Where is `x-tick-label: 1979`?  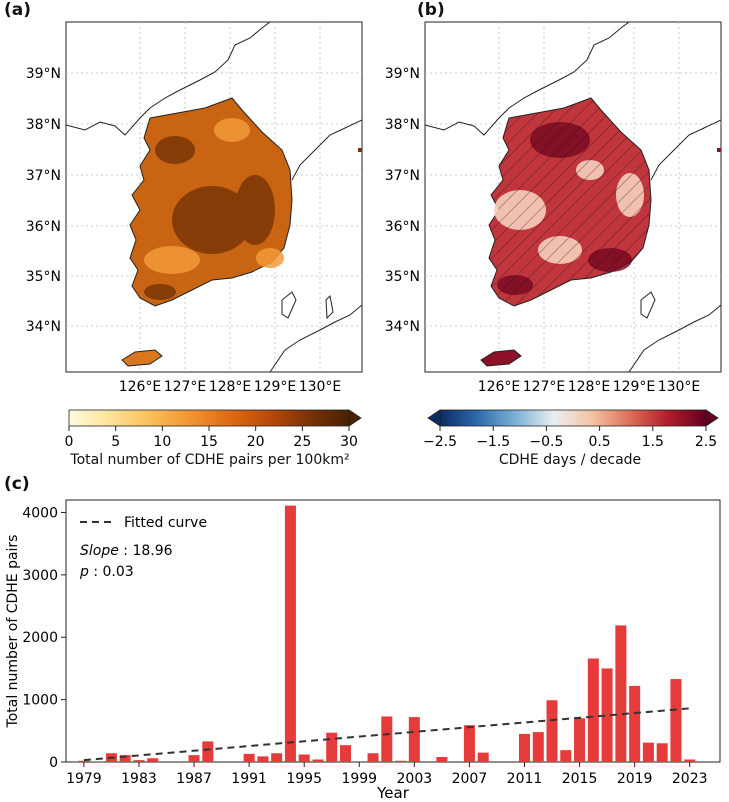
x-tick-label: 1979 is located at coordinates (84, 779).